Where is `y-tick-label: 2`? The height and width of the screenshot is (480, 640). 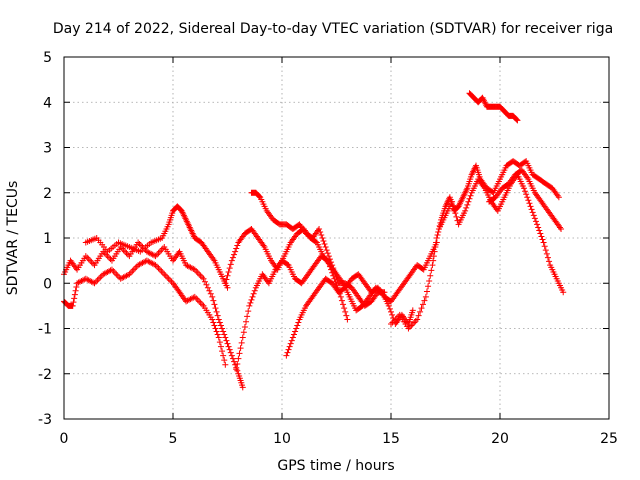 y-tick-label: 2 is located at coordinates (47, 194).